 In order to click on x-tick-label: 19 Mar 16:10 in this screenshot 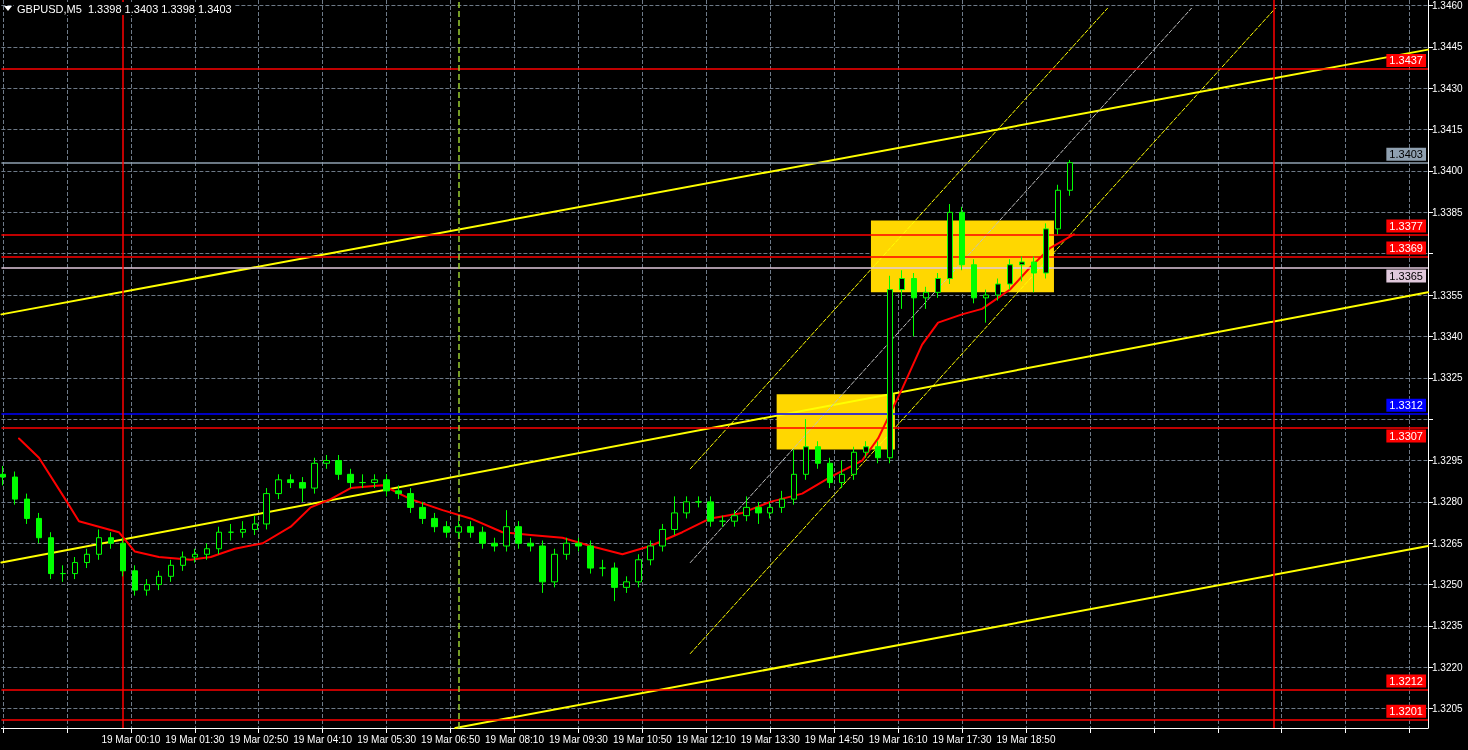, I will do `click(898, 739)`.